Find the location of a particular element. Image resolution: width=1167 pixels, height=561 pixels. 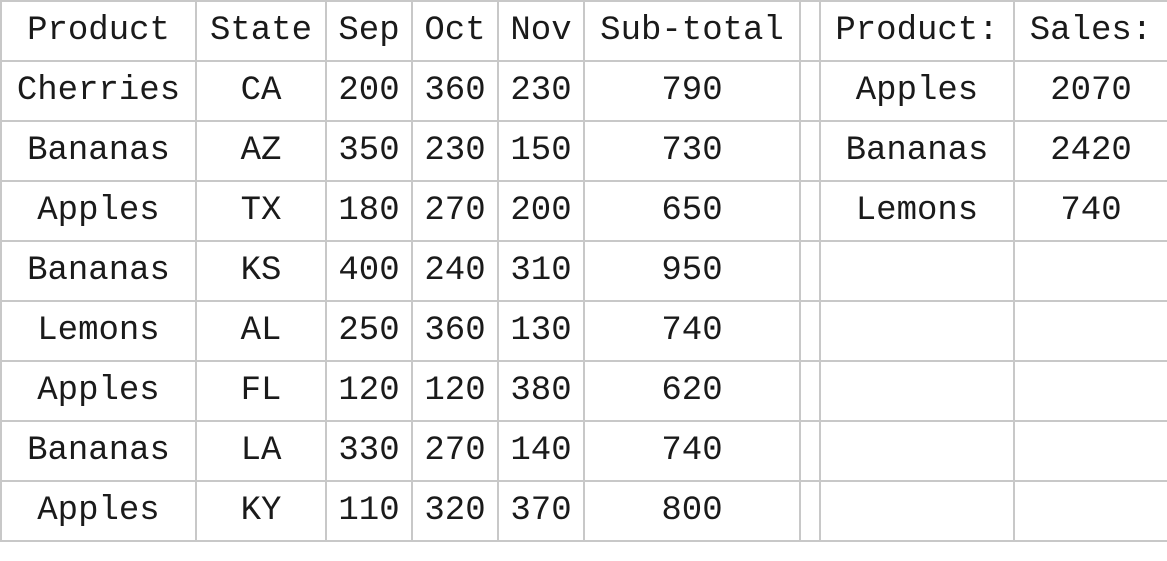

subtotal-cell: 650 is located at coordinates (692, 211).